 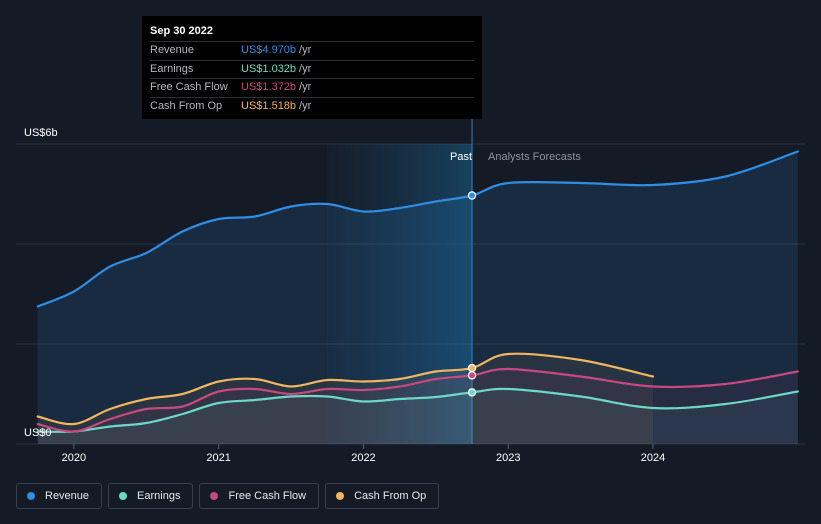 What do you see at coordinates (41, 133) in the screenshot?
I see `y-axis-top-label: US$6b` at bounding box center [41, 133].